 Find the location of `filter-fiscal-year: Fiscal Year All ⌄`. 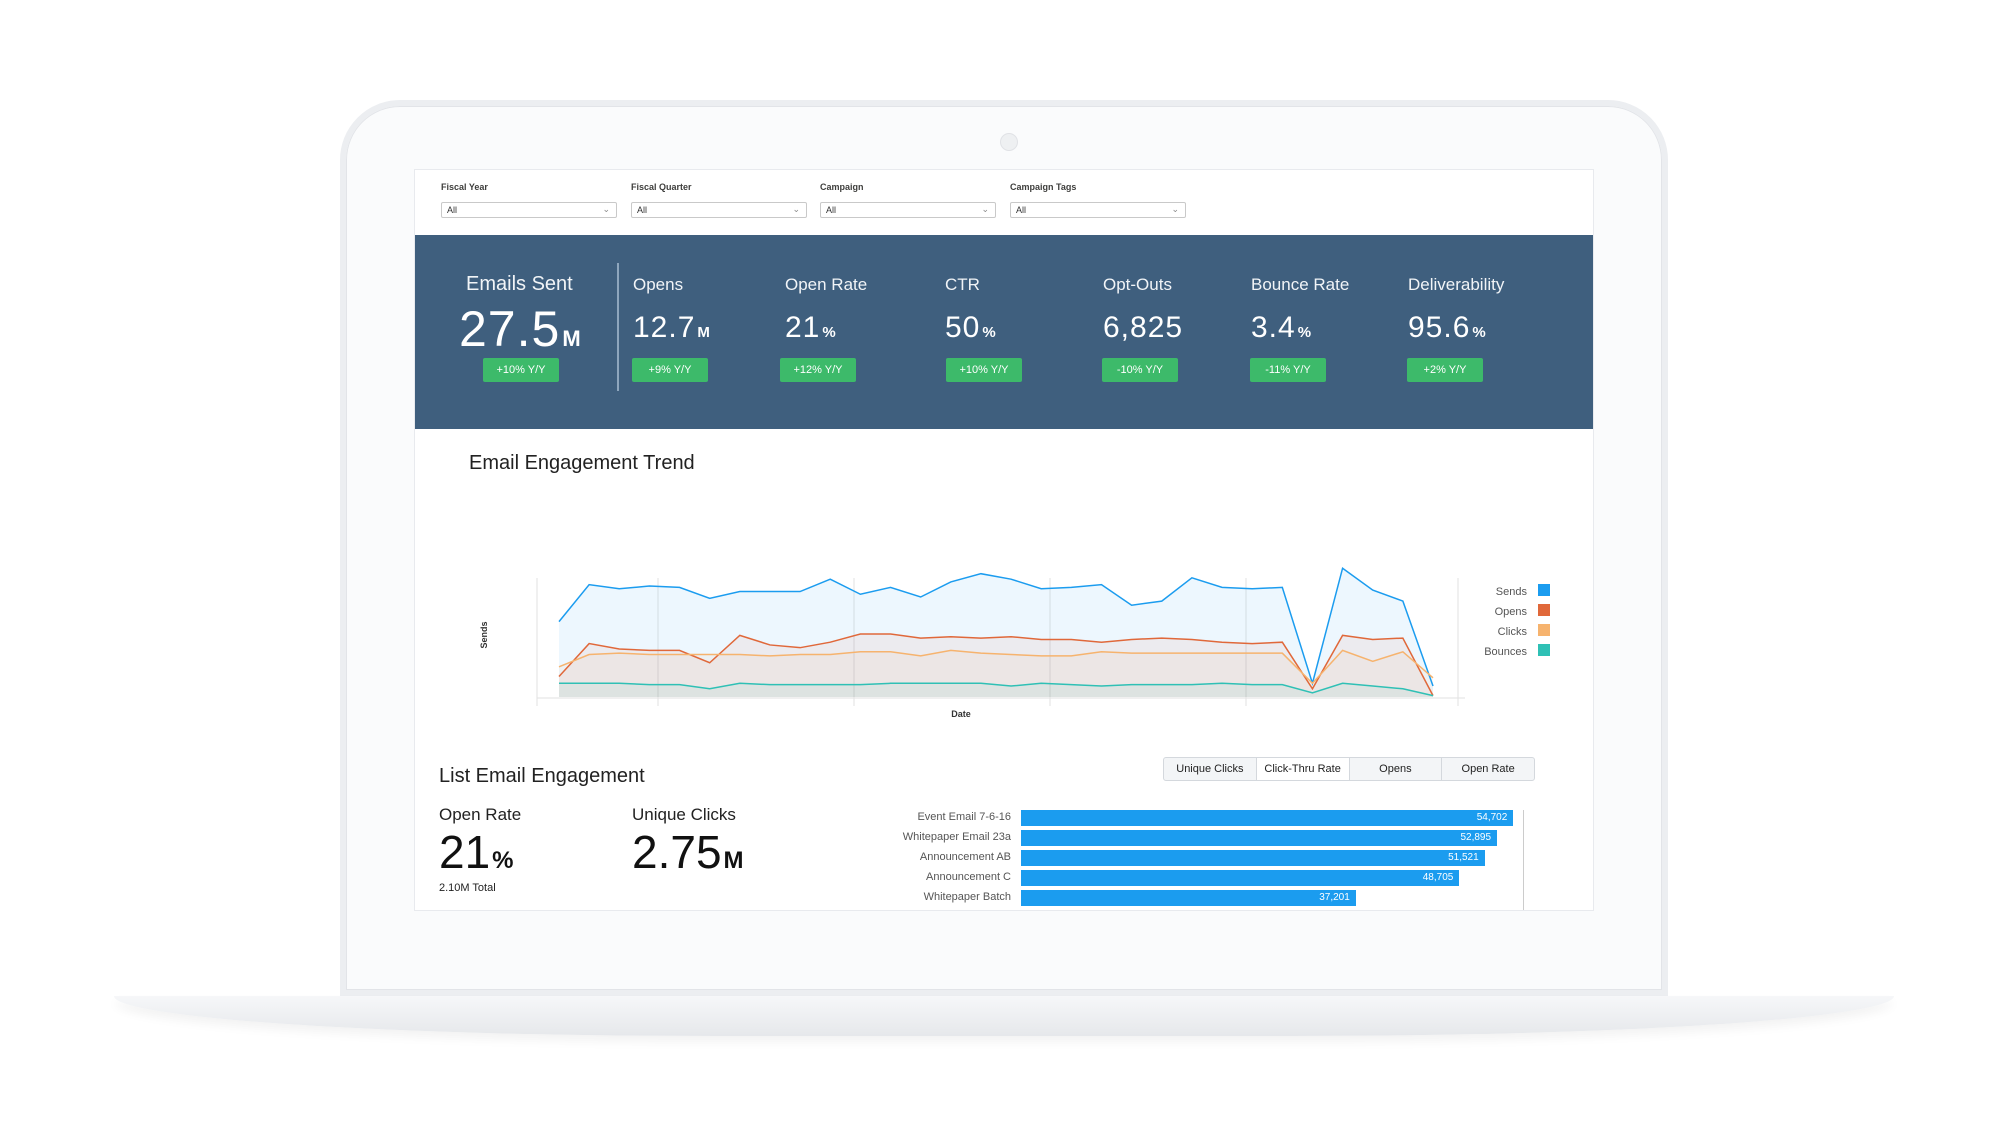

filter-fiscal-year: Fiscal Year All ⌄ is located at coordinates (529, 200).